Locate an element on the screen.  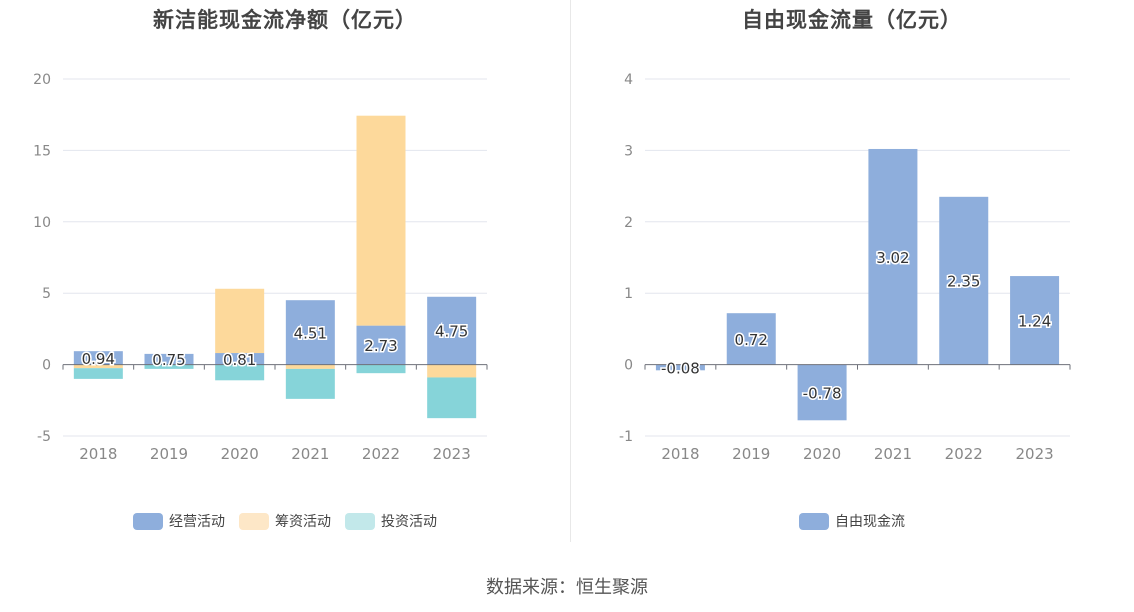
bar-自由现金流-2022 is located at coordinates (964, 280).